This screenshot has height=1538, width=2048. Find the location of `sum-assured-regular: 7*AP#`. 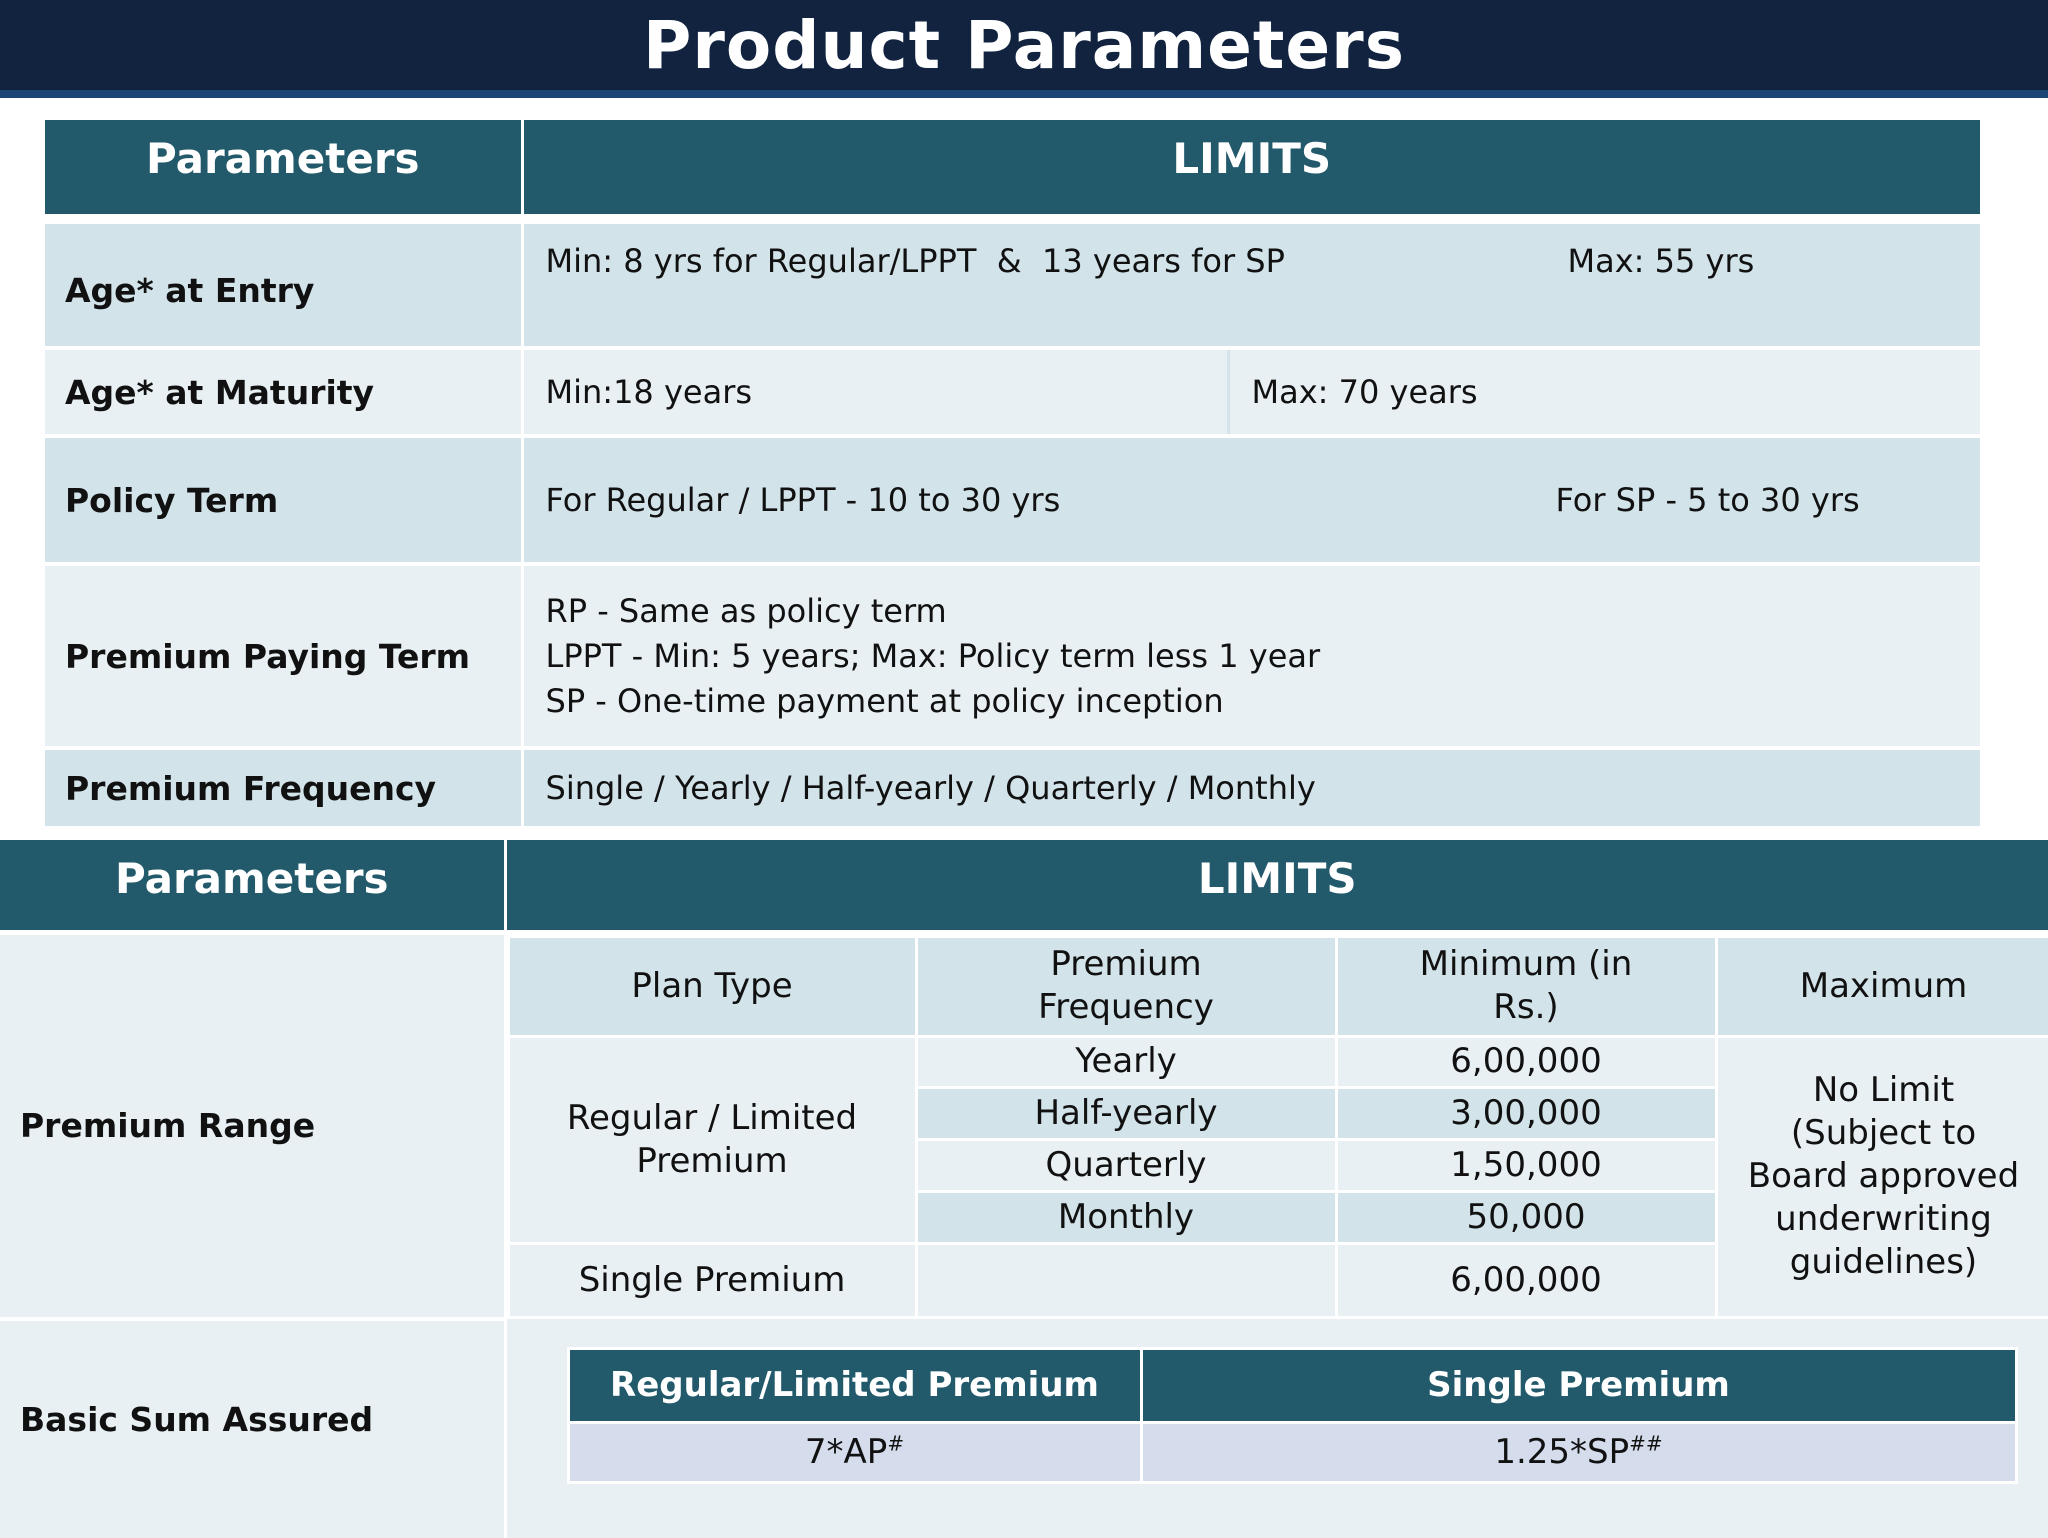

sum-assured-regular: 7*AP# is located at coordinates (854, 1452).